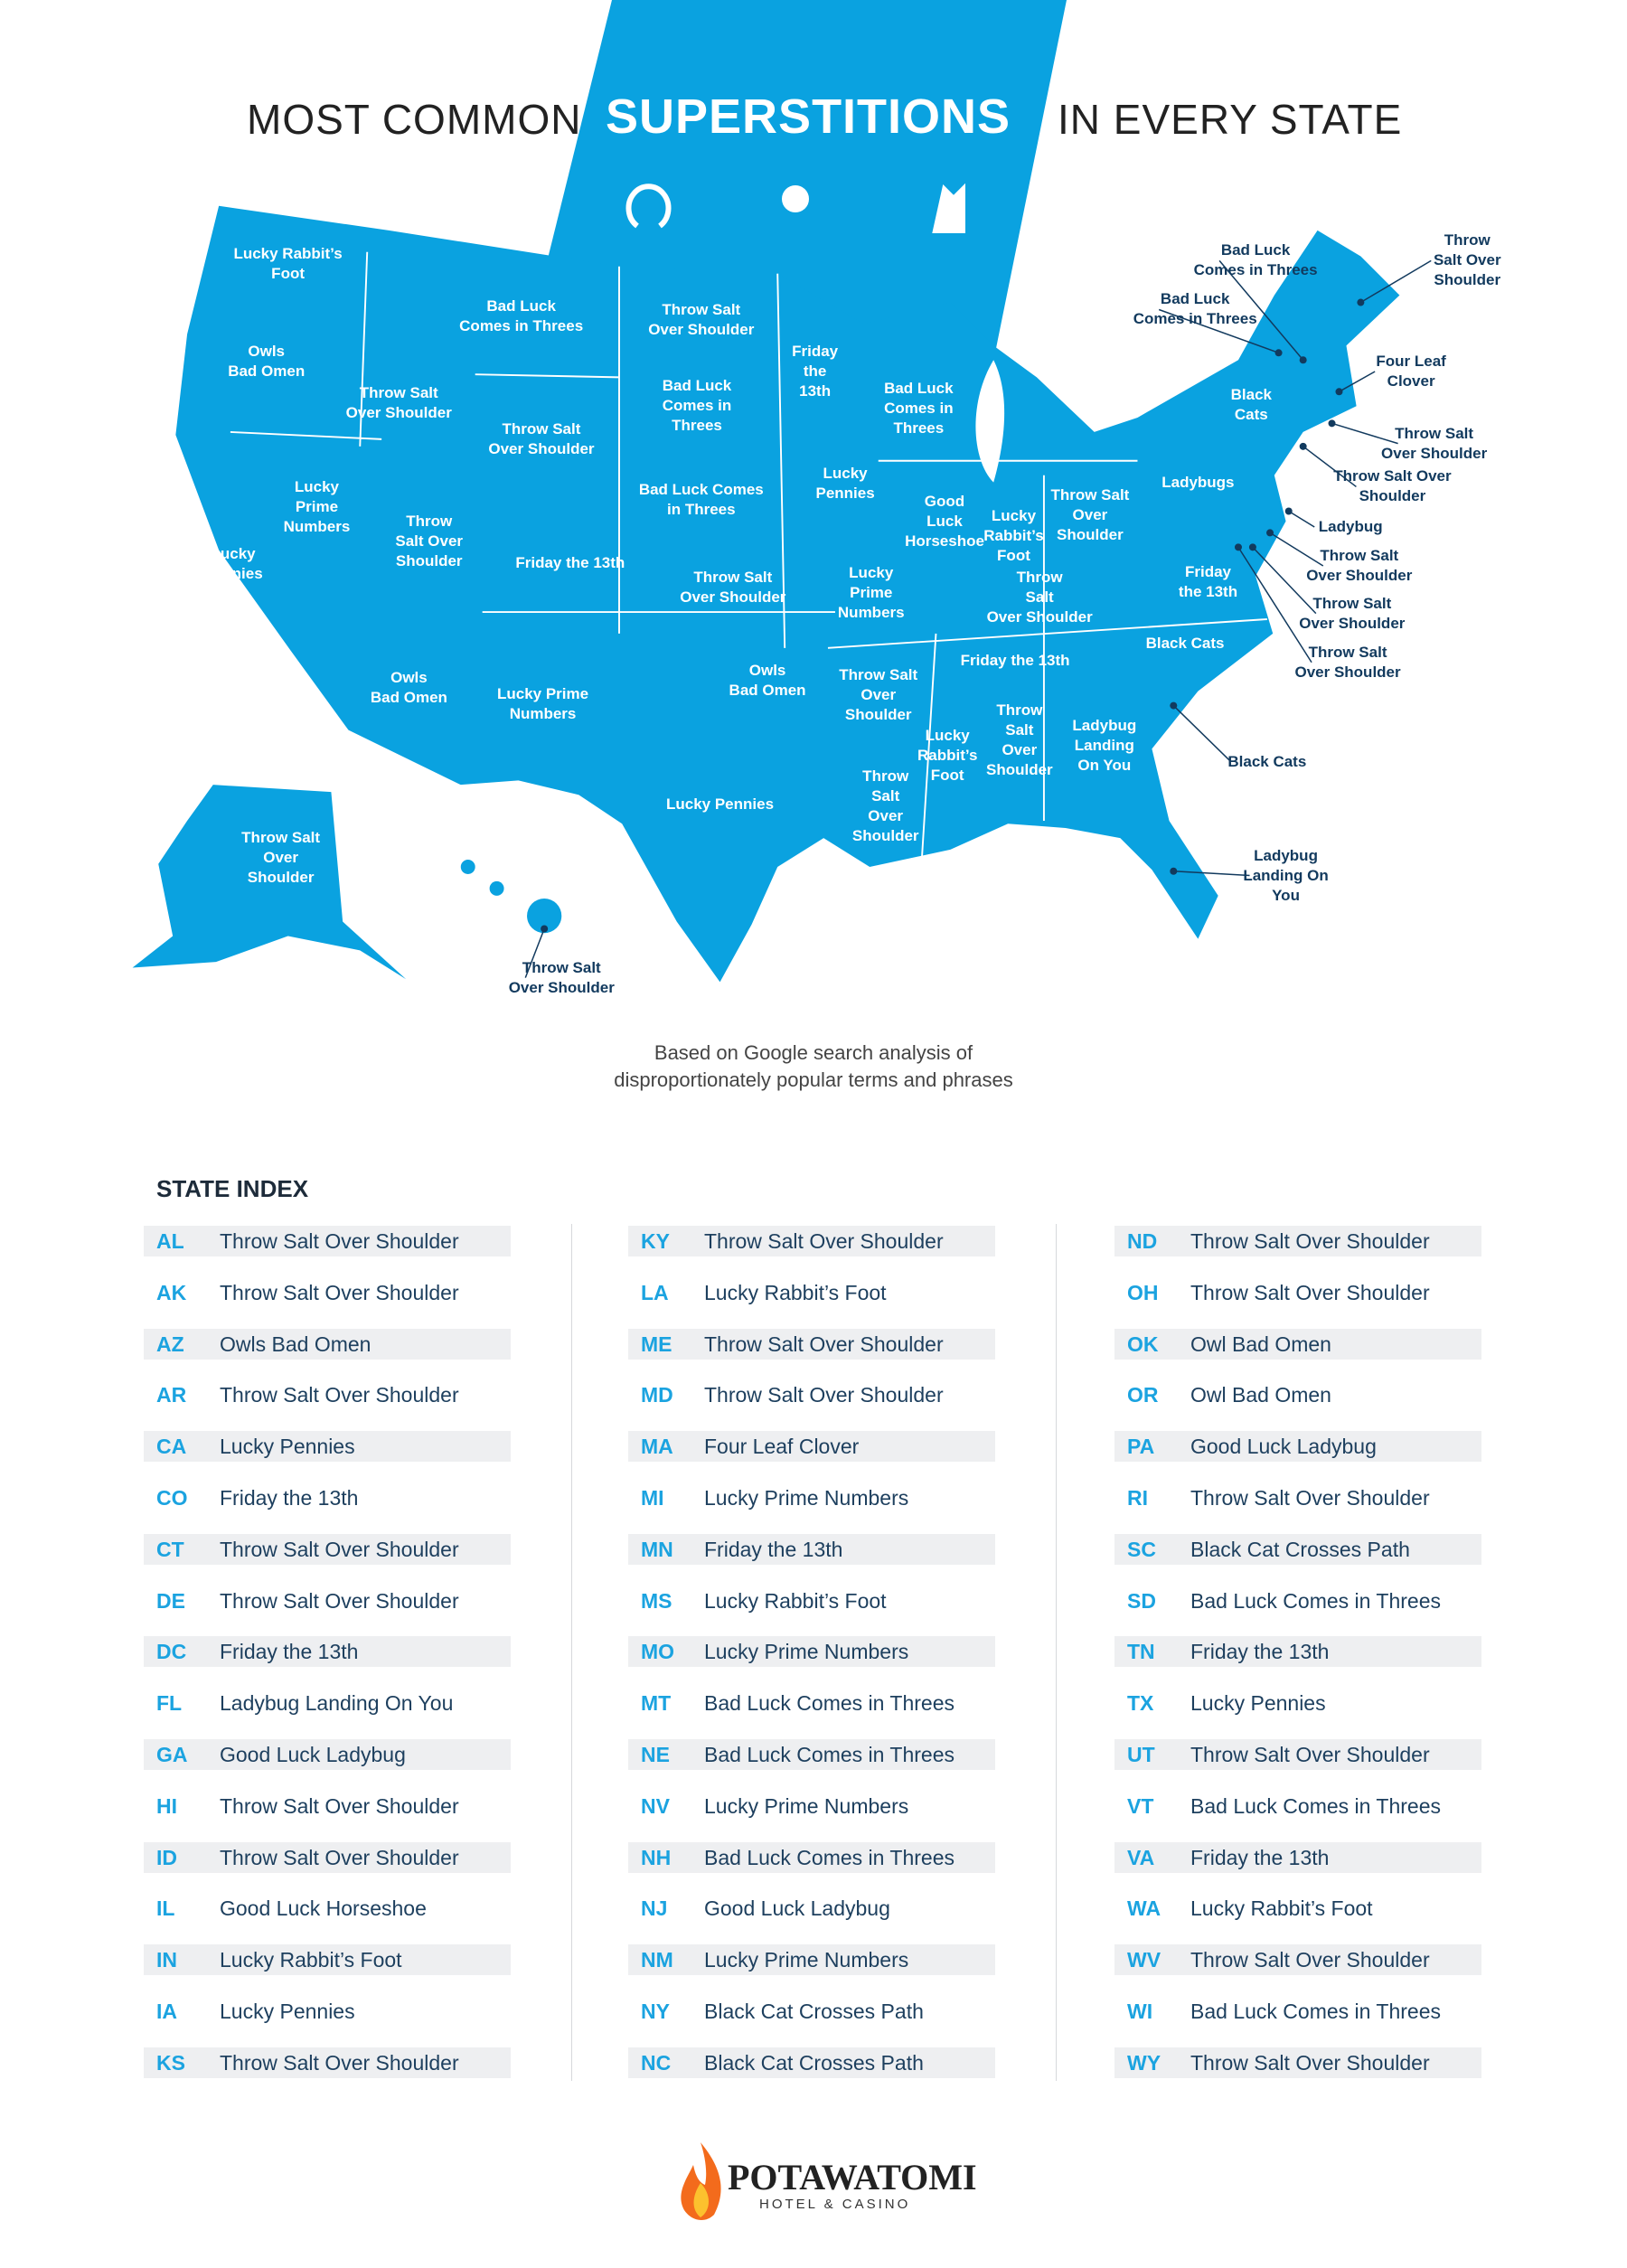  Describe the element at coordinates (1140, 2011) in the screenshot. I see `state-abbr: WI` at that location.